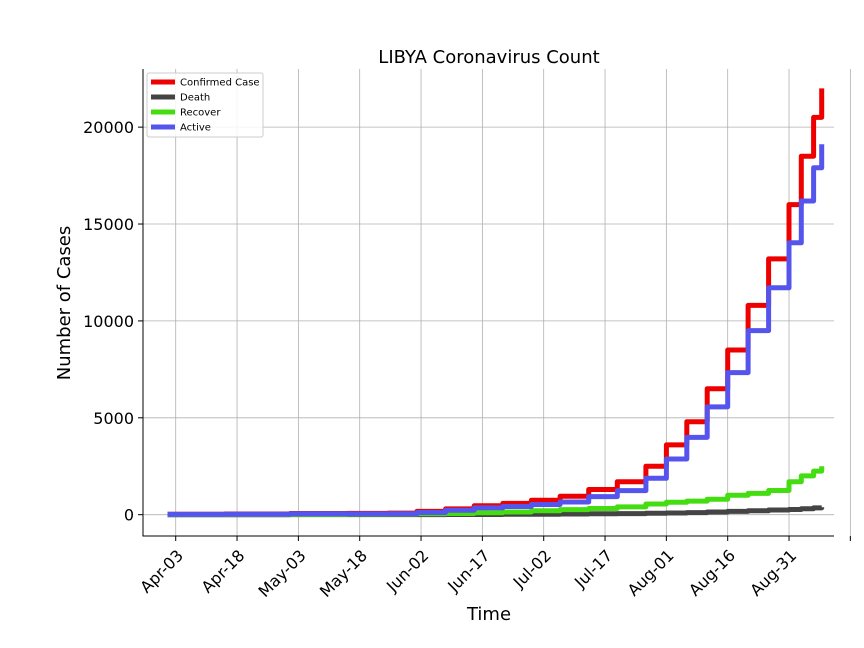 The width and height of the screenshot is (864, 648). What do you see at coordinates (488, 57) in the screenshot?
I see `chart-title: LIBYA Coronavirus Count` at bounding box center [488, 57].